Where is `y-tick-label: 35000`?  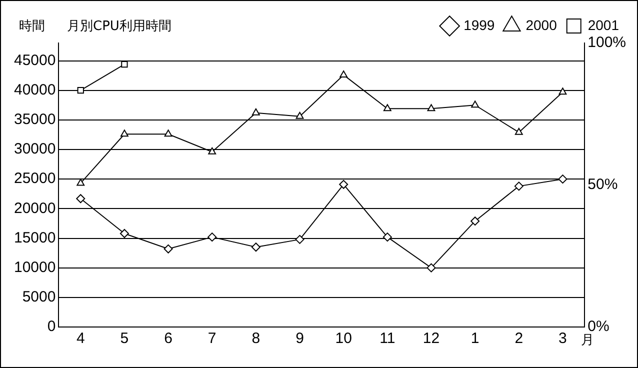 y-tick-label: 35000 is located at coordinates (35, 119).